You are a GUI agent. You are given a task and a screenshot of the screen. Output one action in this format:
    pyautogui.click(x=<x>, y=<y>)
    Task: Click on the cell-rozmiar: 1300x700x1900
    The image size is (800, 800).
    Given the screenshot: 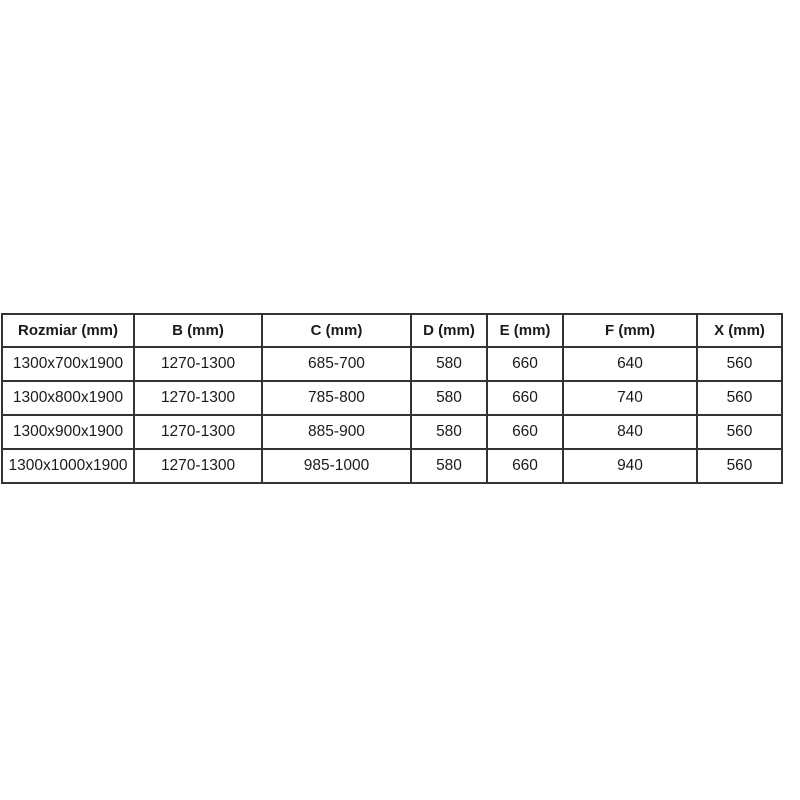 What is the action you would take?
    pyautogui.click(x=68, y=364)
    